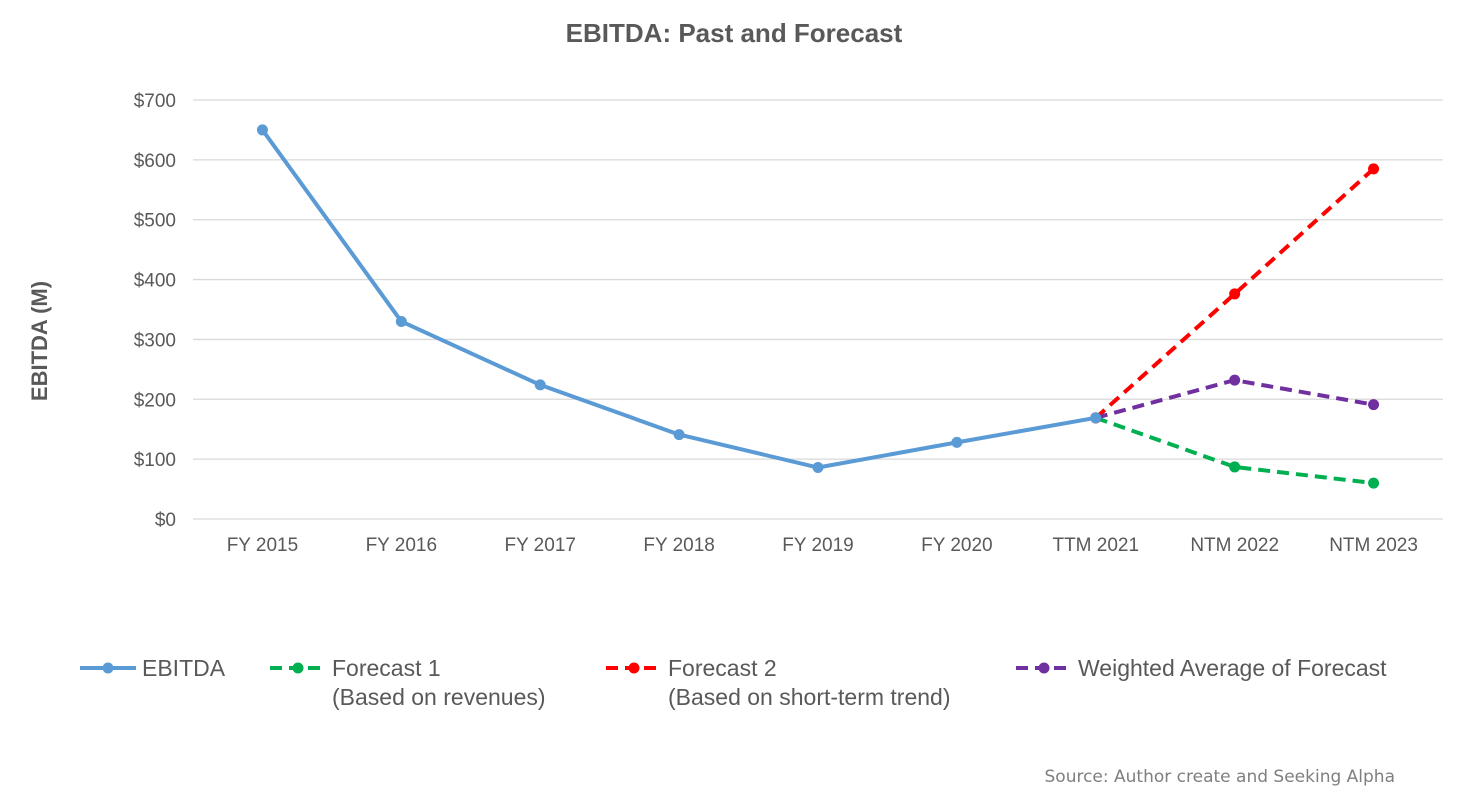  Describe the element at coordinates (262, 545) in the screenshot. I see `x-tick-label: FY 2015` at that location.